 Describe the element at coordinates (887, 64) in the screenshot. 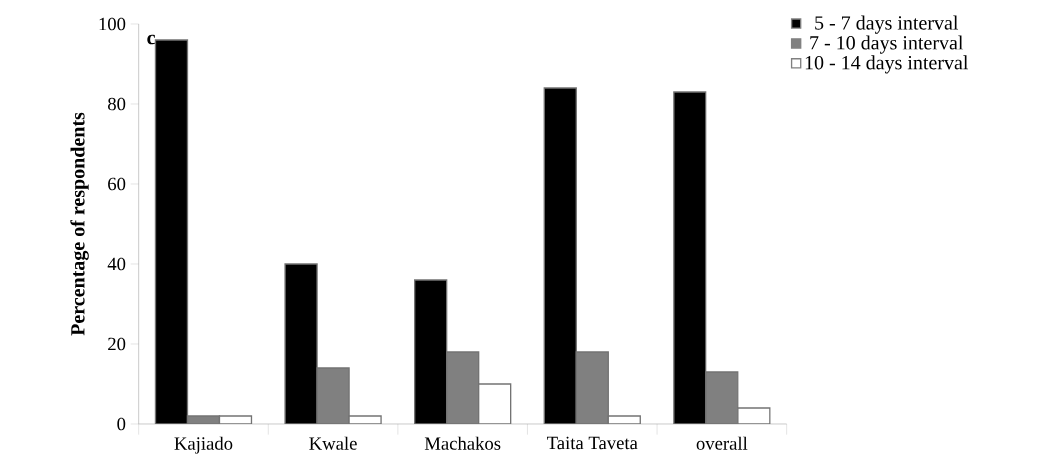

I see `legend-label: 10 - 14 days interval` at that location.